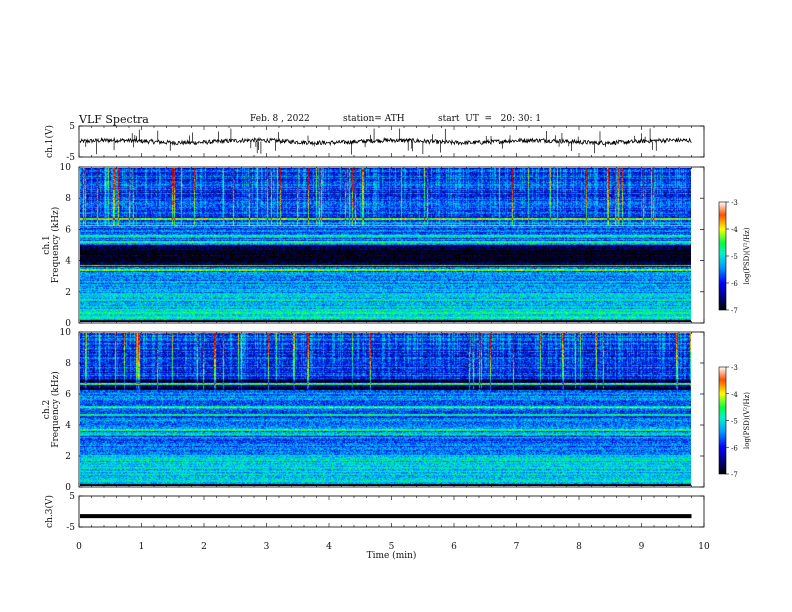 The width and height of the screenshot is (792, 612). Describe the element at coordinates (704, 547) in the screenshot. I see `x-tick-label: 10` at that location.